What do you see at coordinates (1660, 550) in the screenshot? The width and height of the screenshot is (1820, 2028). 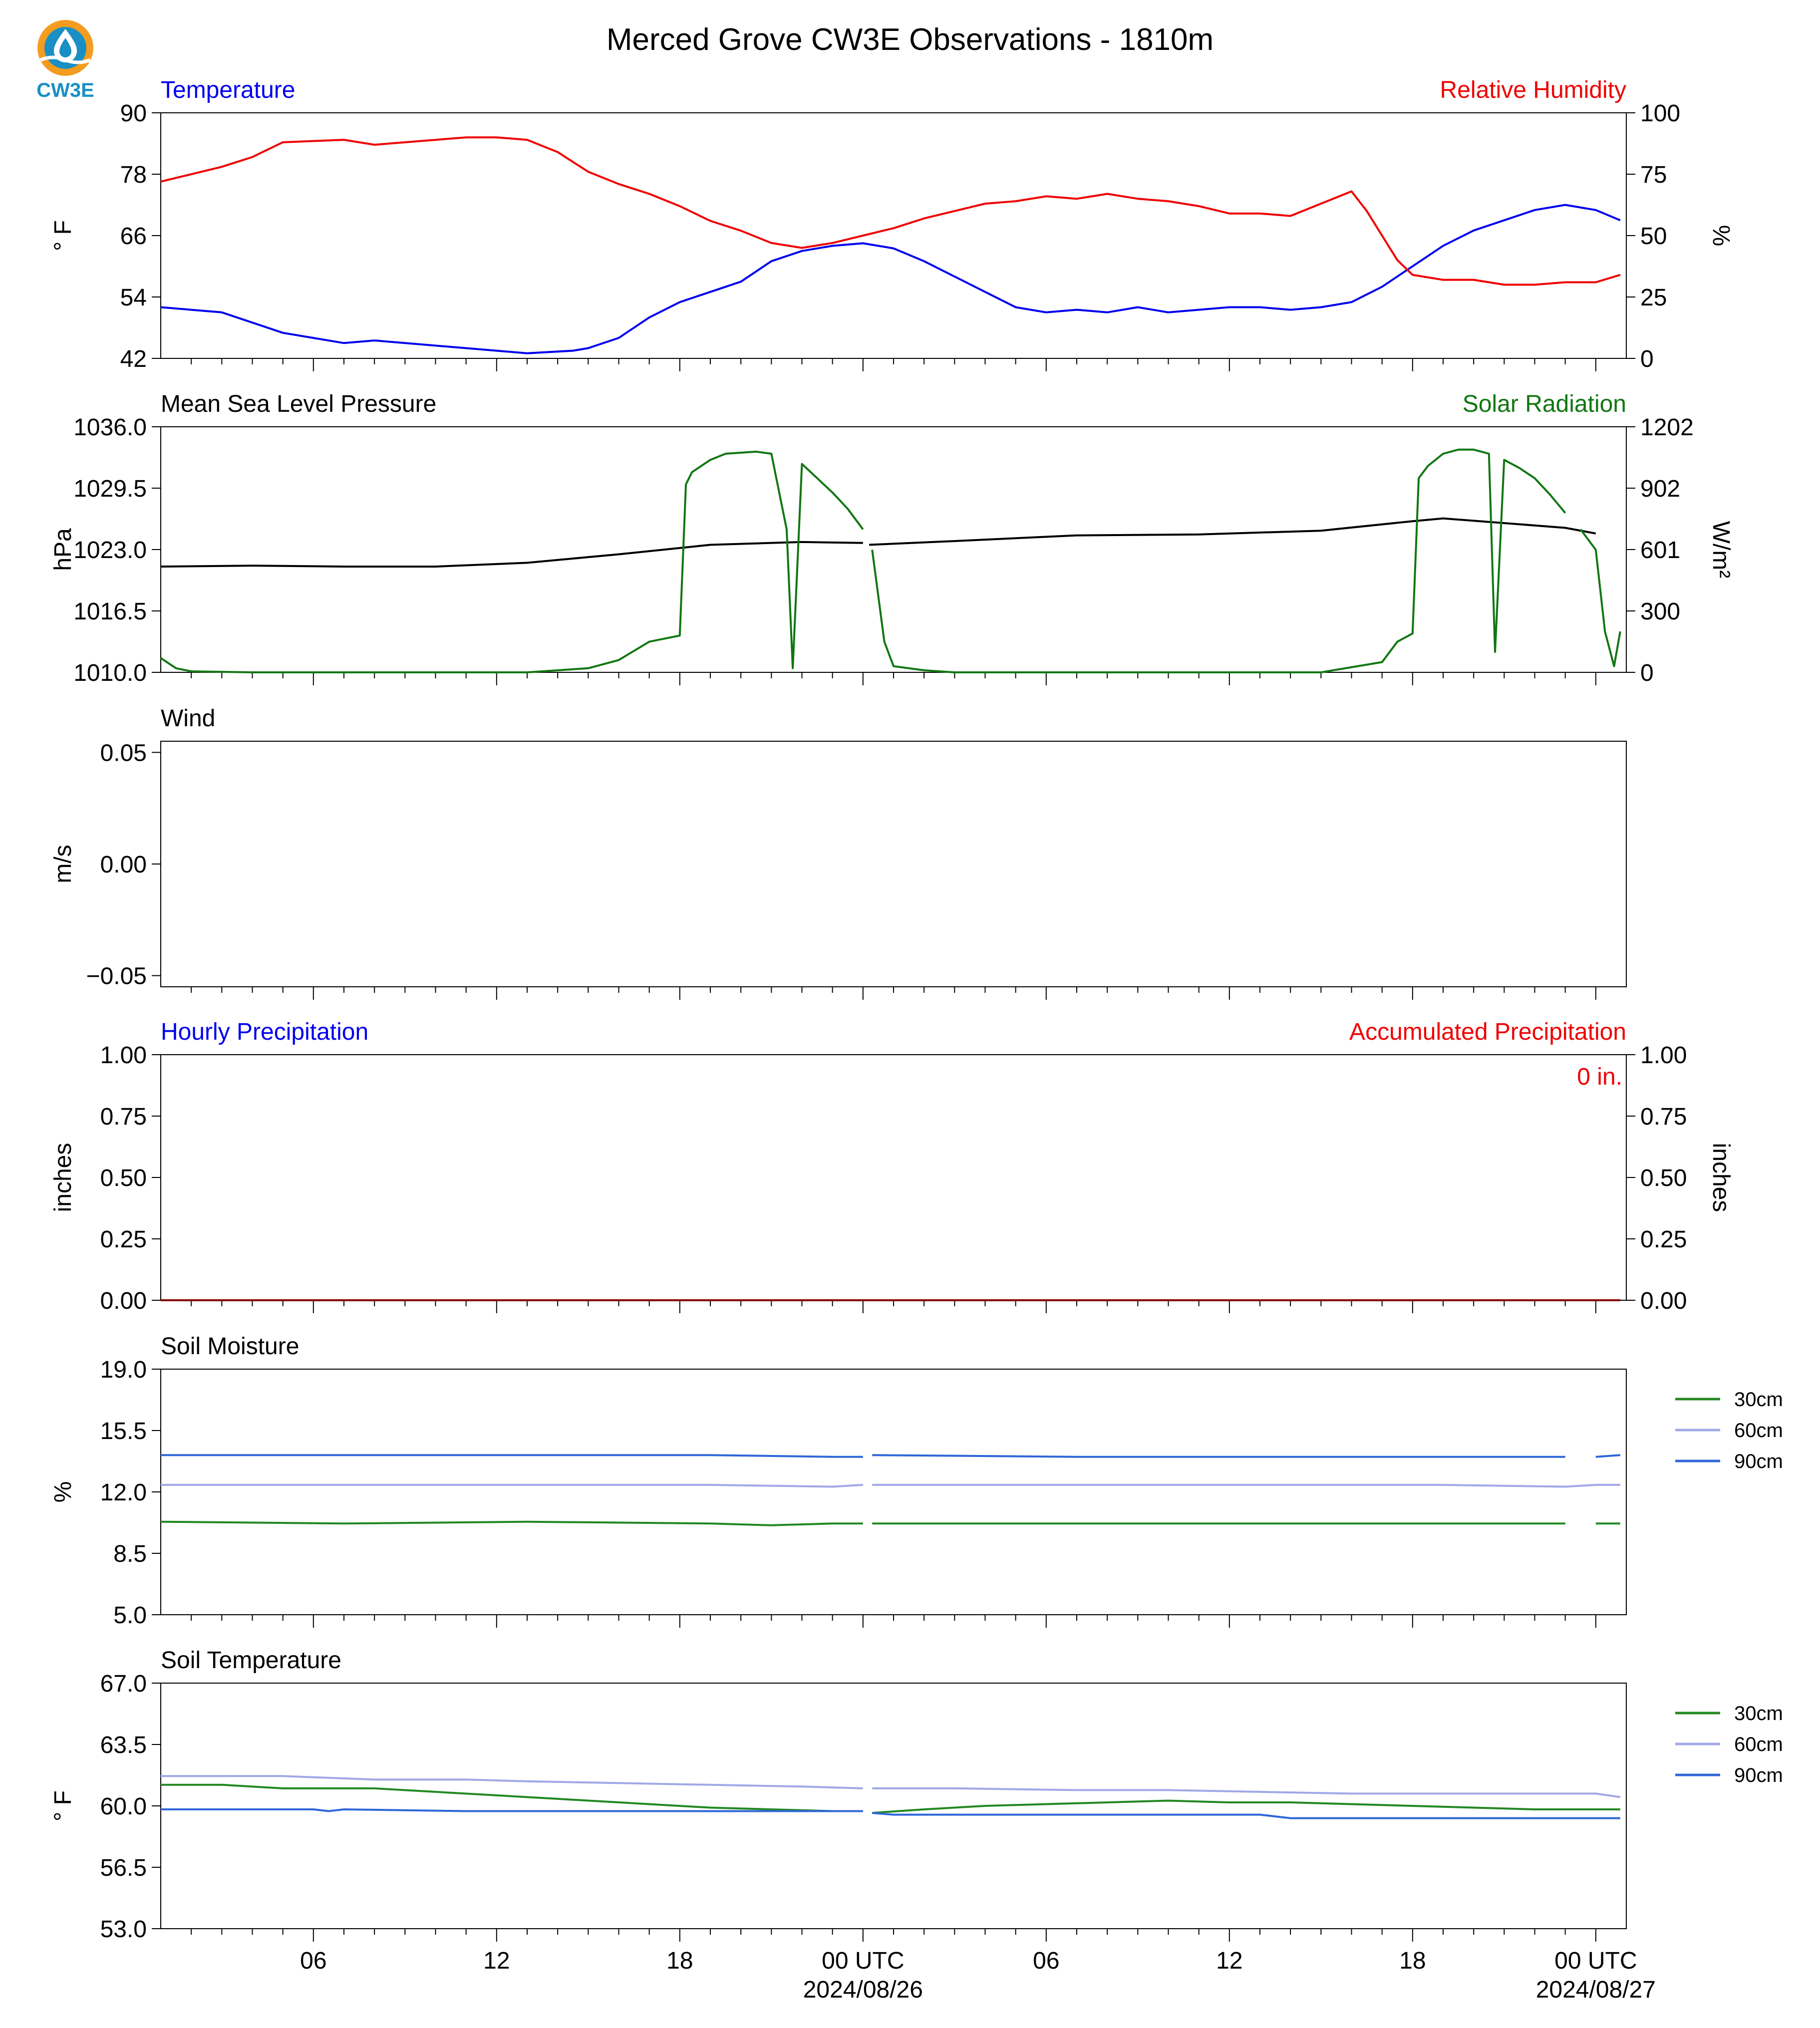 I see `y-tick-label-right: 601` at bounding box center [1660, 550].